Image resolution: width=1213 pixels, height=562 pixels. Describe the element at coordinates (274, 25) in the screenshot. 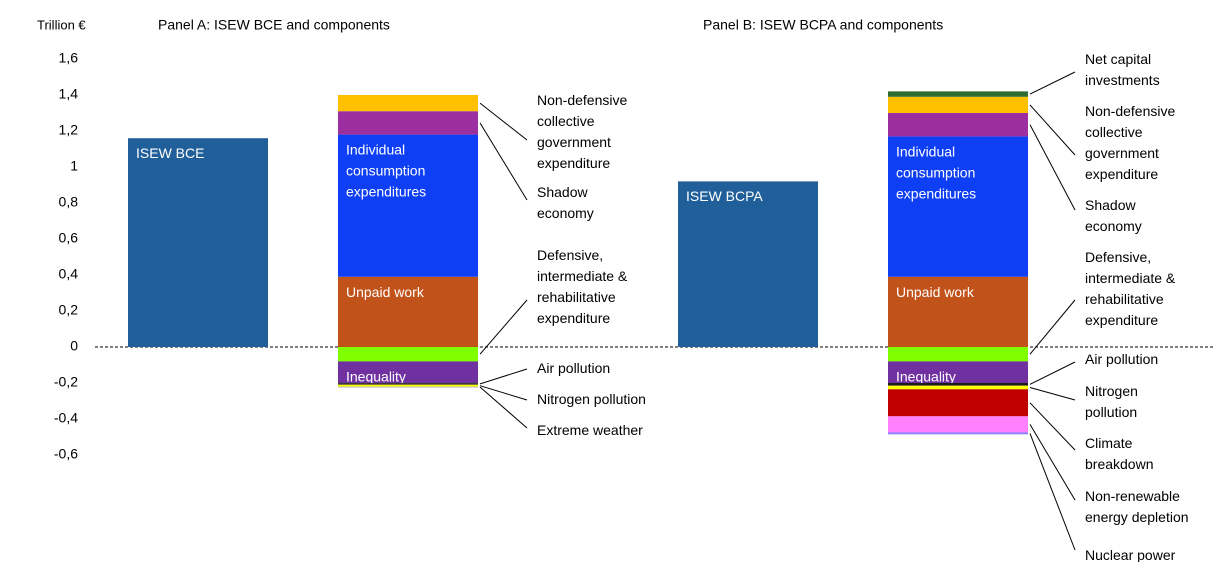

I see `panel-title: Panel A: ISEW BCE and components` at that location.